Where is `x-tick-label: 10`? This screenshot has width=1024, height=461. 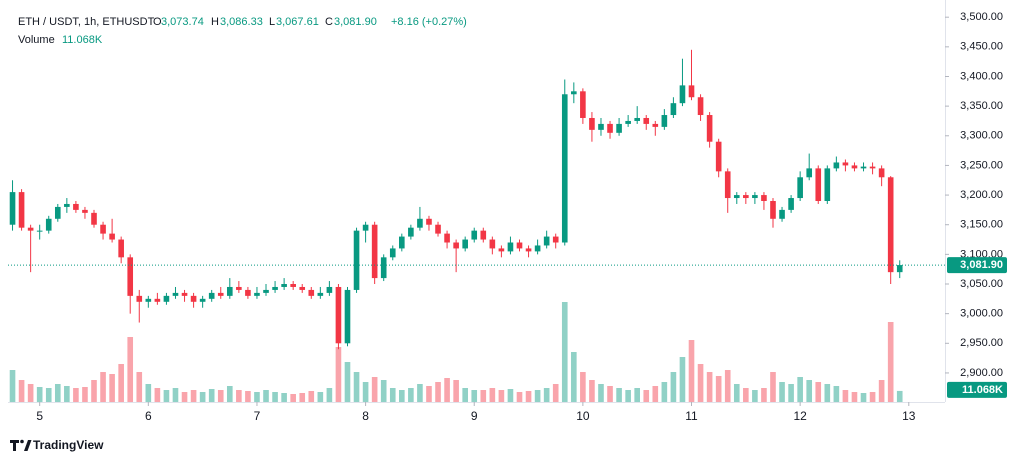
x-tick-label: 10 is located at coordinates (583, 416).